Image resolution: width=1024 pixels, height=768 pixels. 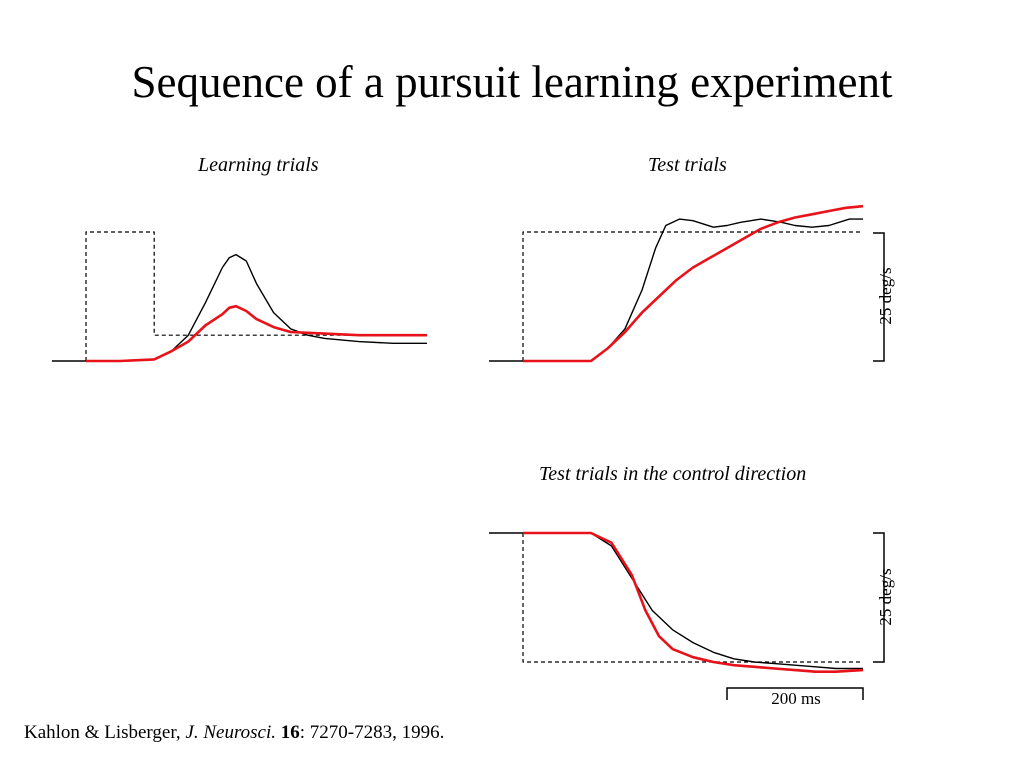 What do you see at coordinates (687, 165) in the screenshot?
I see `panel-title-test-trials: Test trials` at bounding box center [687, 165].